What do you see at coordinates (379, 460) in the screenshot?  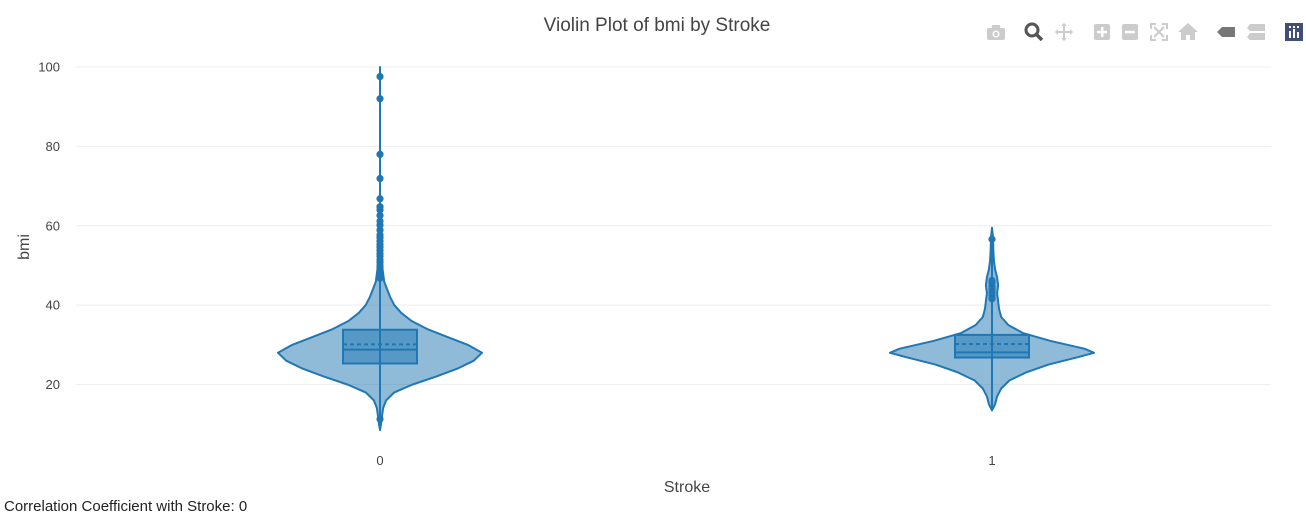 I see `x-tick-label: 0` at bounding box center [379, 460].